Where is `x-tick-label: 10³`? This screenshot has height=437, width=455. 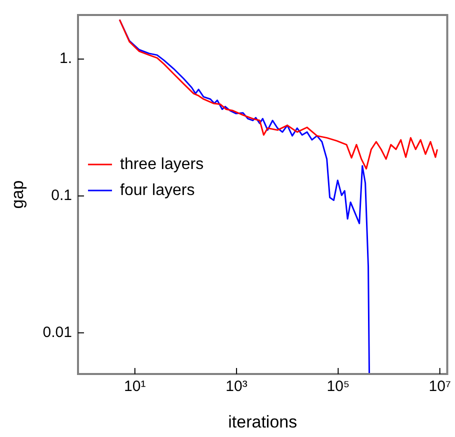
x-tick-label: 10³ is located at coordinates (237, 387).